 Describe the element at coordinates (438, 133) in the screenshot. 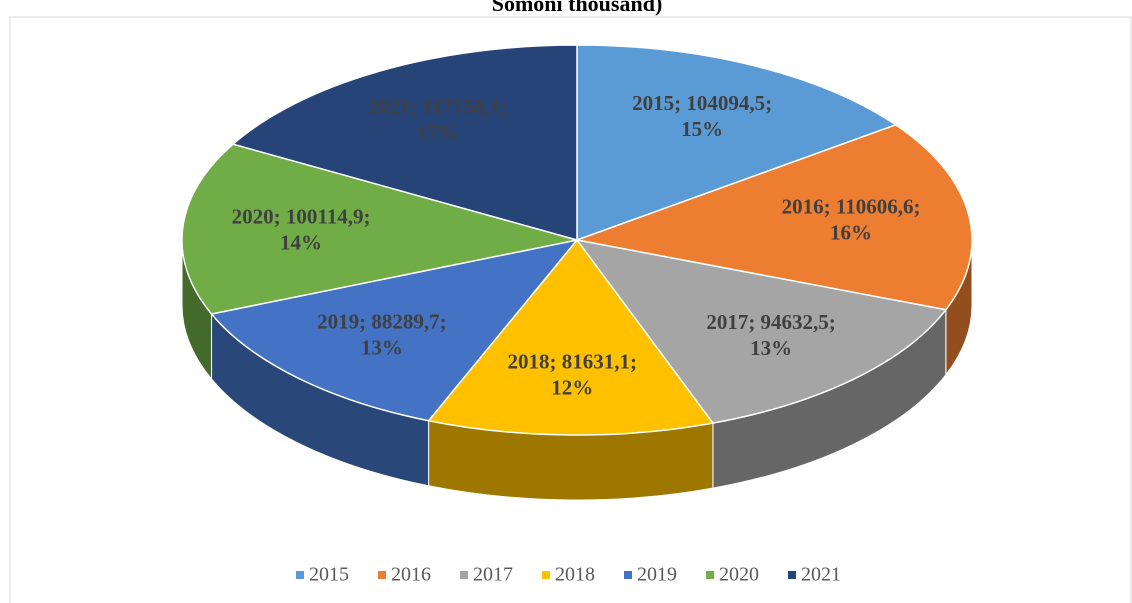

I see `data-label: 17%` at that location.